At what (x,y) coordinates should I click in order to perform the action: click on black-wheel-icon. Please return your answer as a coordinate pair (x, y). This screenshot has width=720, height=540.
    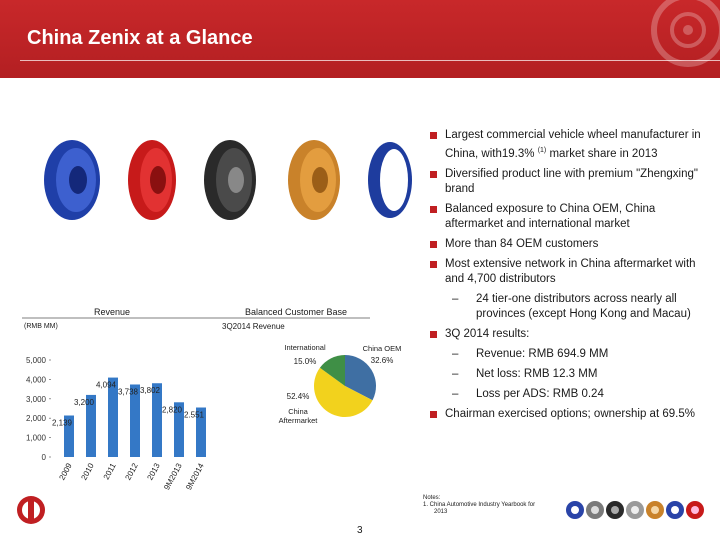
    Looking at the image, I should click on (230, 180).